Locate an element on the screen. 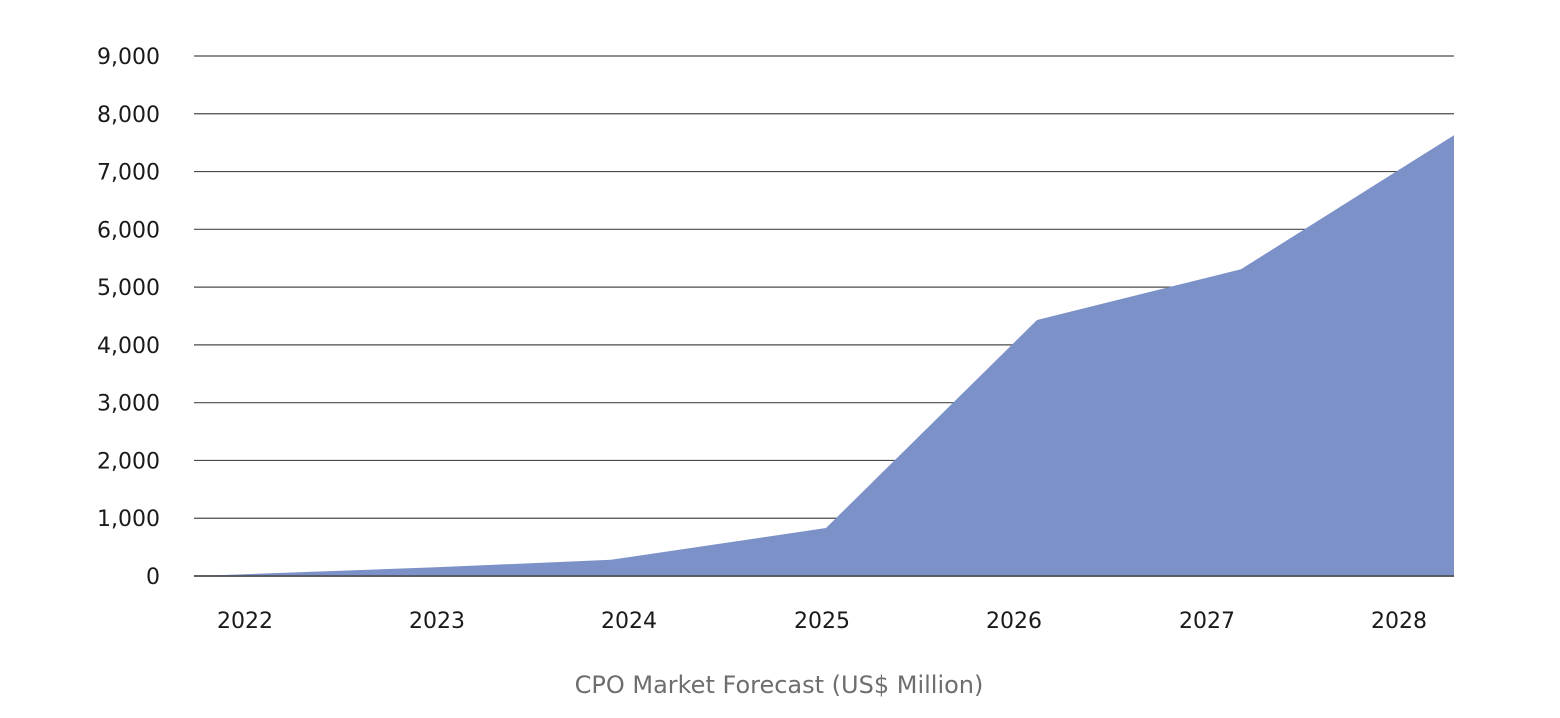 This screenshot has height=718, width=1560. x-tick-label: 2028 is located at coordinates (1399, 621).